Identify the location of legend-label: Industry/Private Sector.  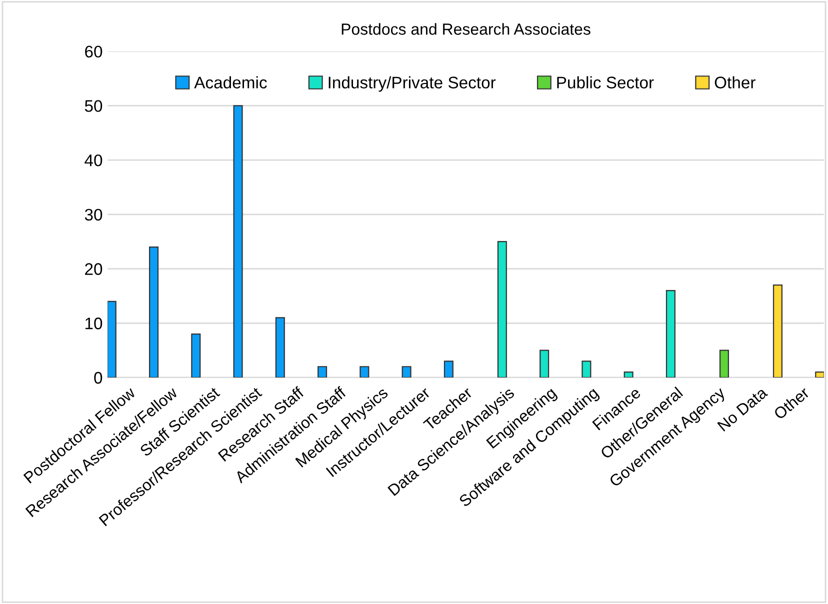
(412, 84).